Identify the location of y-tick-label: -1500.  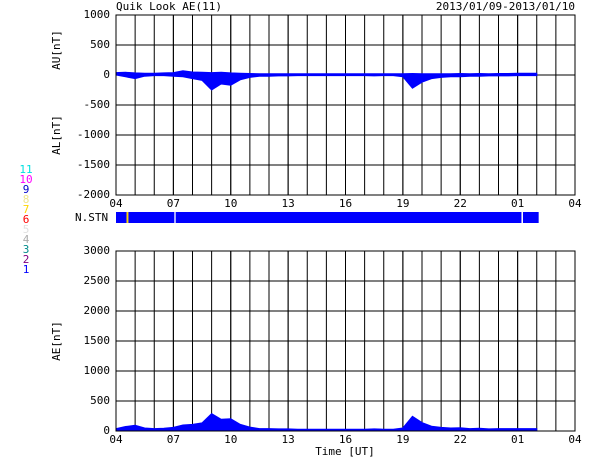
(93, 164).